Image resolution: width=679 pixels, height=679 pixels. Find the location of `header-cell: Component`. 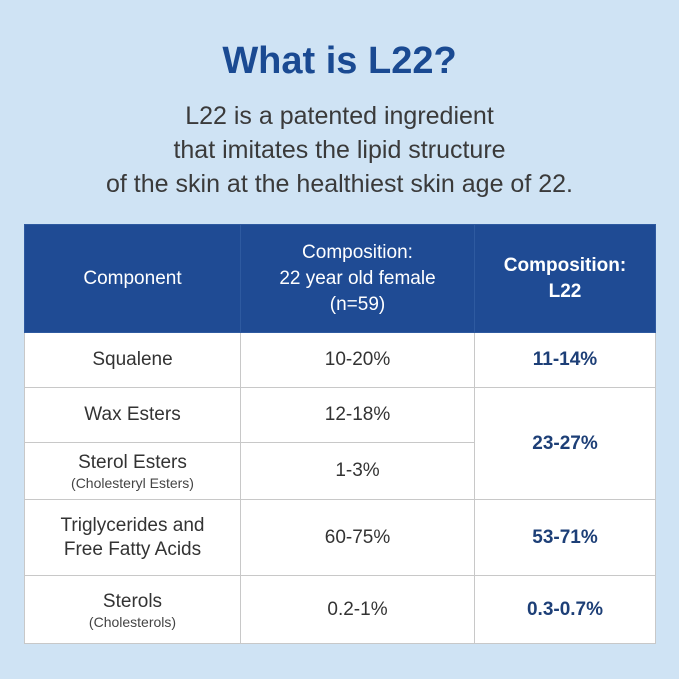

header-cell: Component is located at coordinates (132, 278).